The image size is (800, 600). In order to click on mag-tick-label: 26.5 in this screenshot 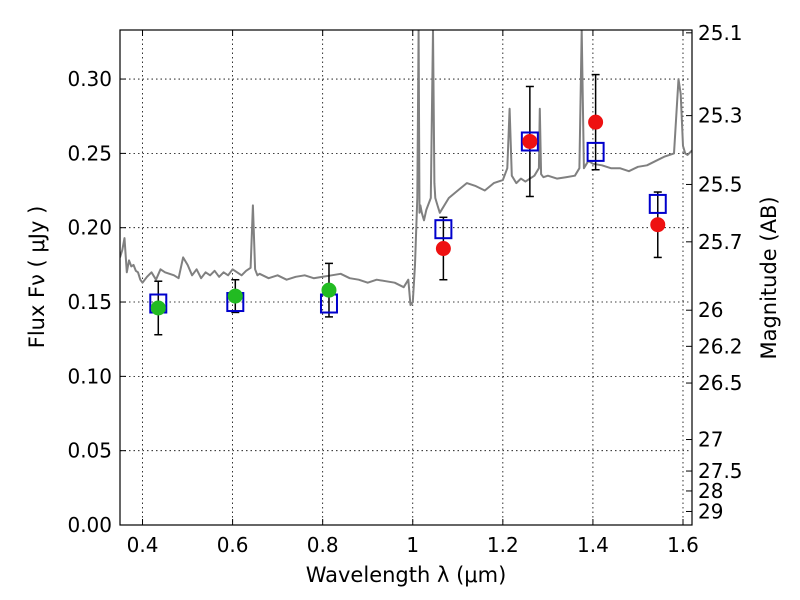, I will do `click(720, 383)`.